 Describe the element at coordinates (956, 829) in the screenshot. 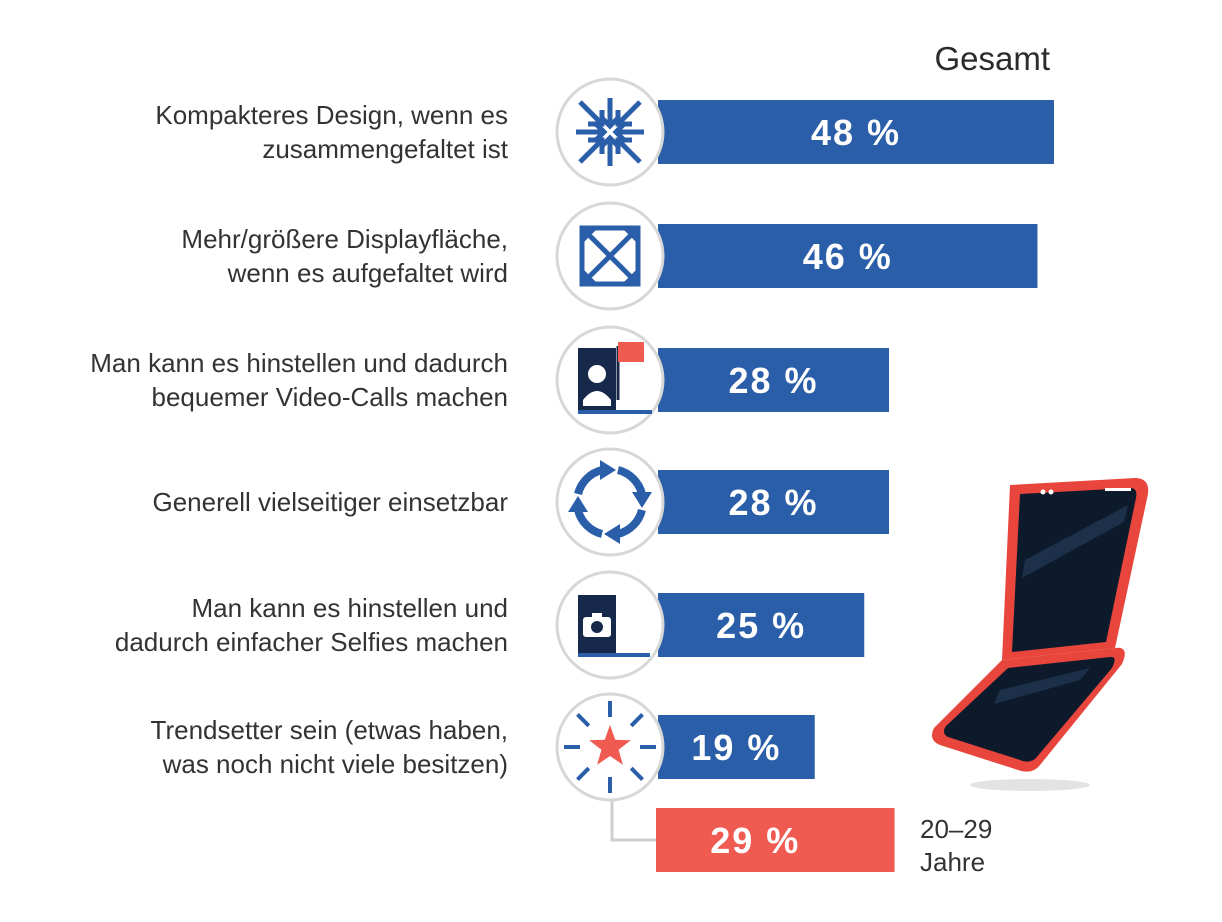

I see `subgroup-name-line: 20–29` at that location.